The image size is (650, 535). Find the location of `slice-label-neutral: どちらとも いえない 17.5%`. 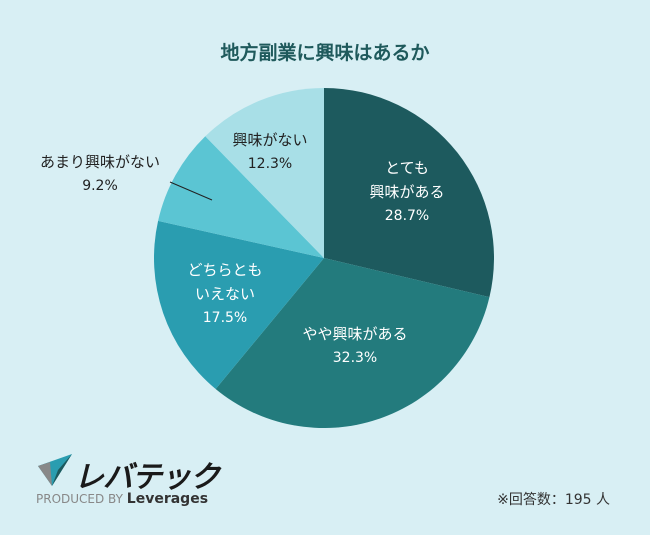

slice-label-neutral: どちらとも いえない 17.5% is located at coordinates (225, 294).